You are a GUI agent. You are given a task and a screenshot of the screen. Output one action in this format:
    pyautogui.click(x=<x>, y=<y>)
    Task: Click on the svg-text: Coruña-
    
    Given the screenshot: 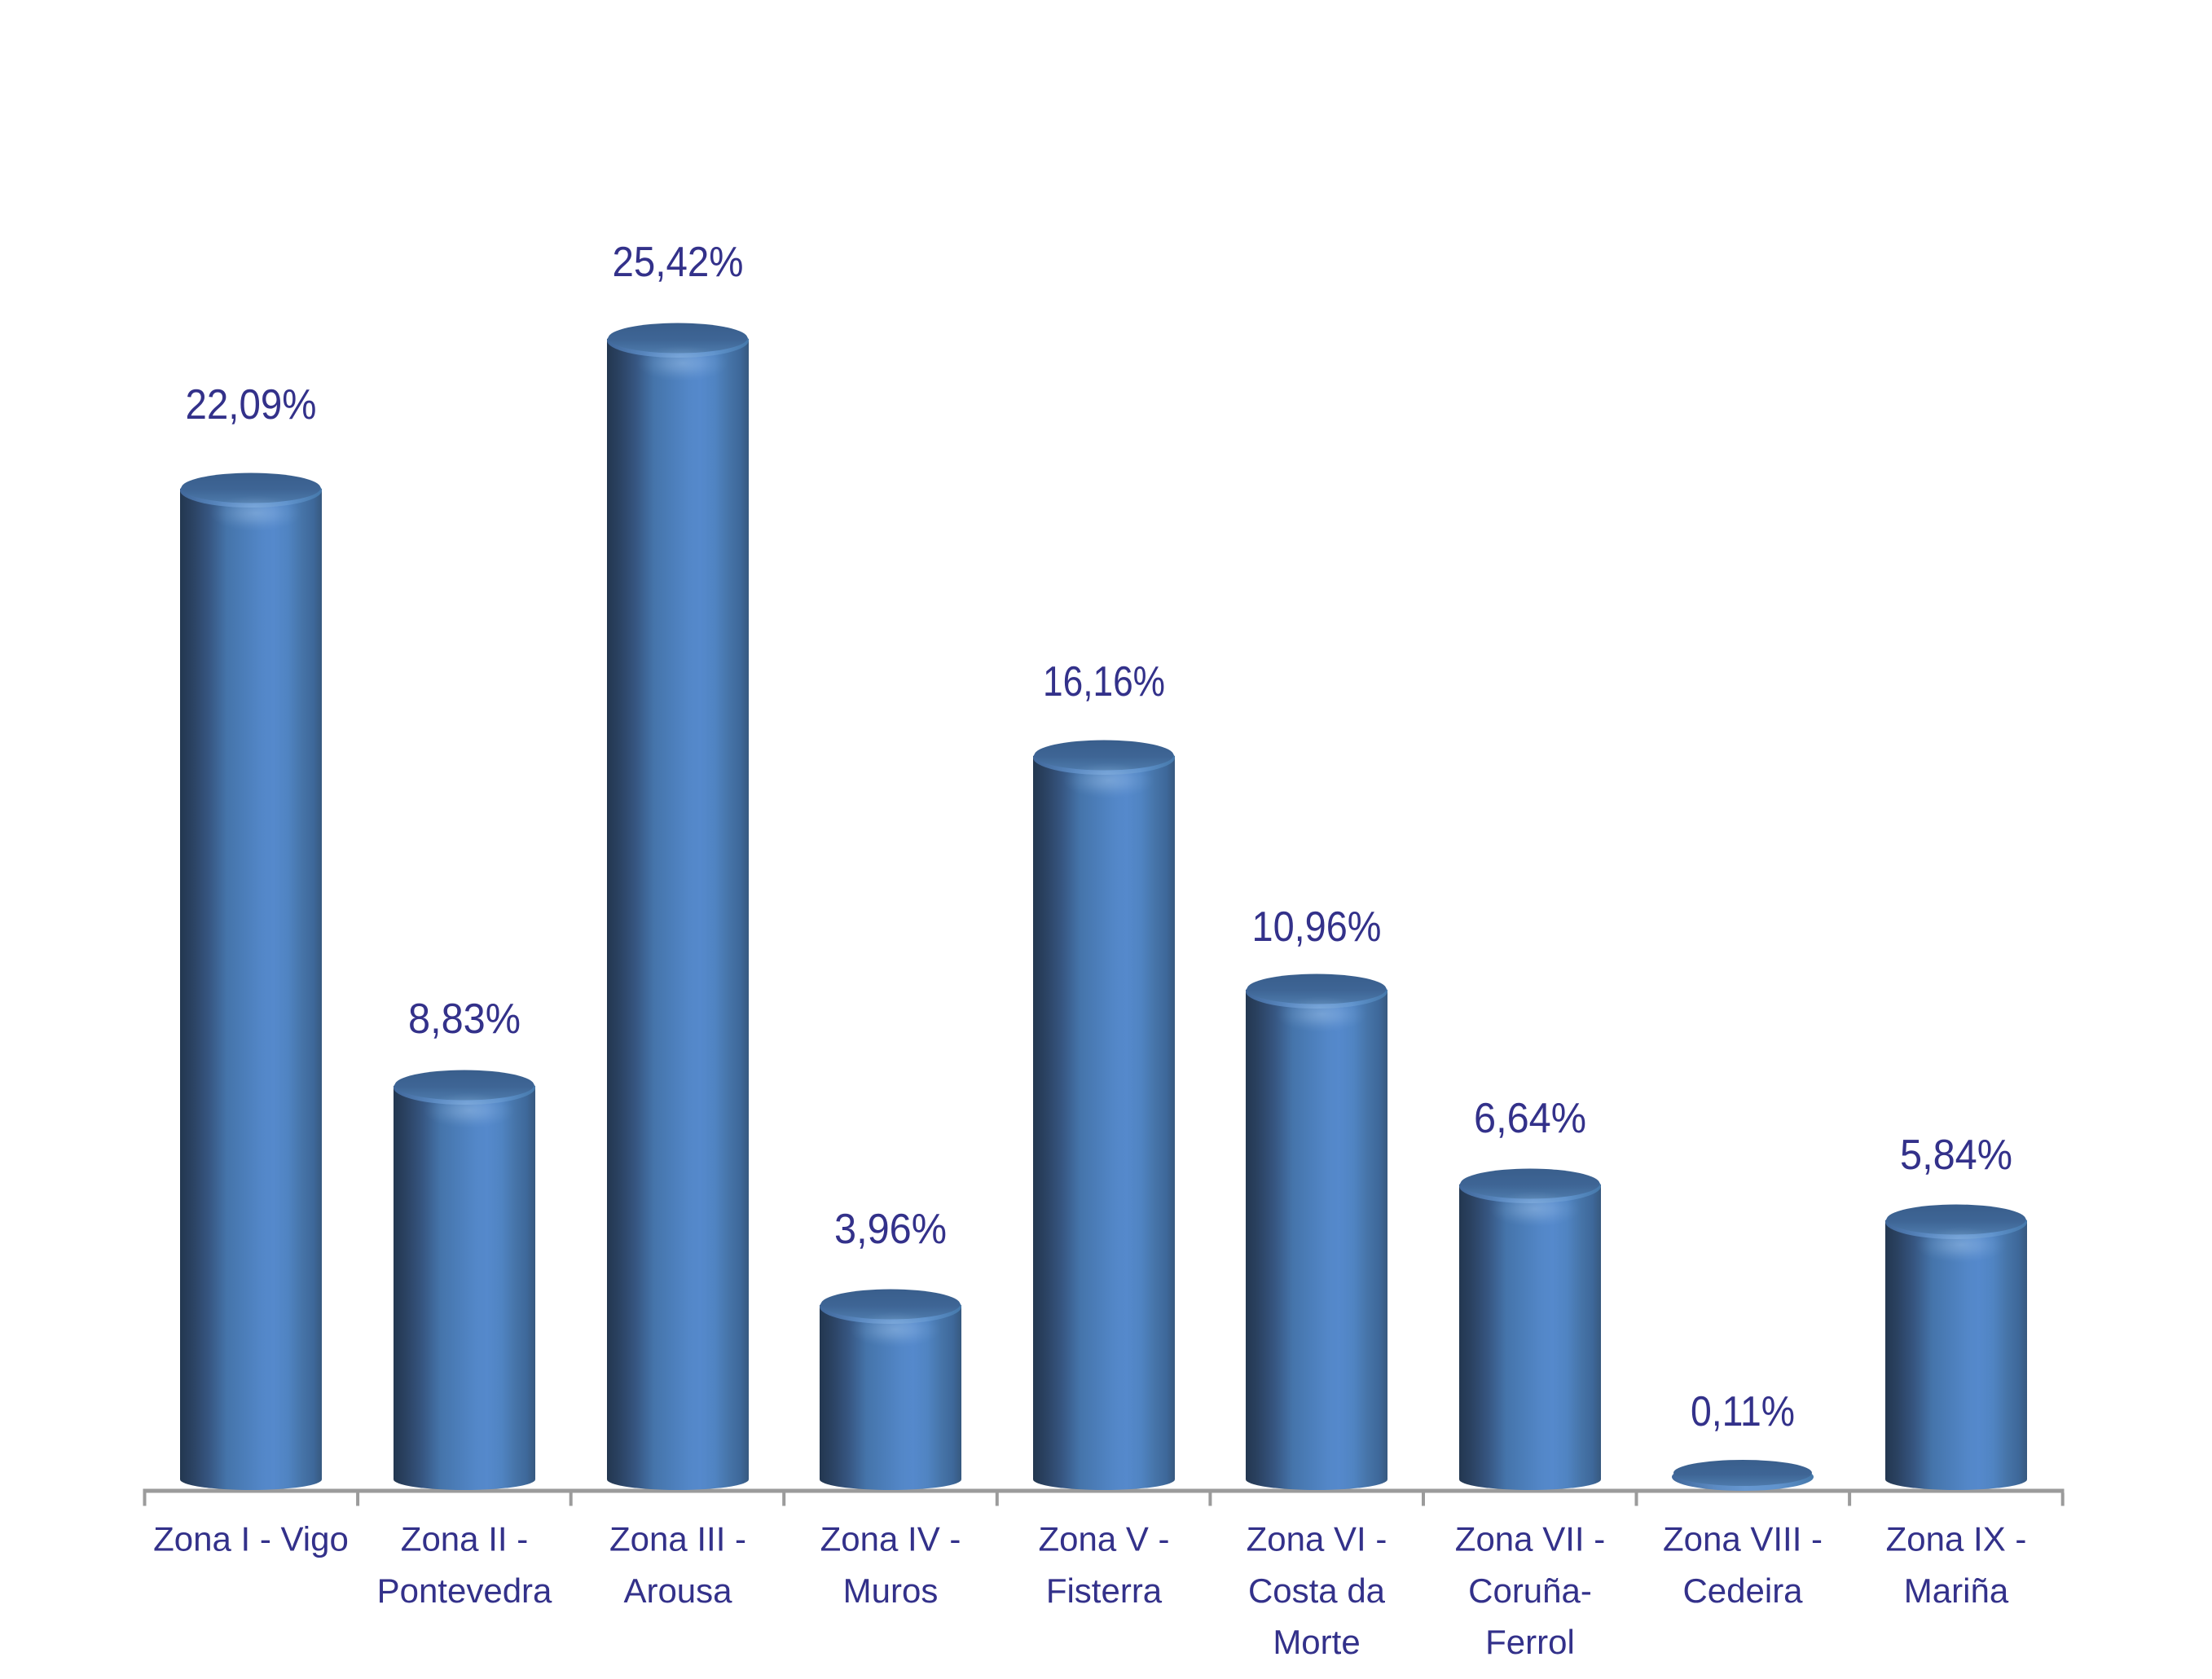 What is the action you would take?
    pyautogui.click(x=1530, y=1591)
    